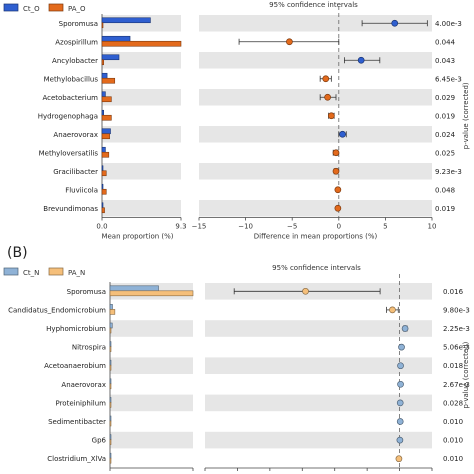 The width and height of the screenshot is (474, 474). I want to click on legend-label: PA_O, so click(77, 9).